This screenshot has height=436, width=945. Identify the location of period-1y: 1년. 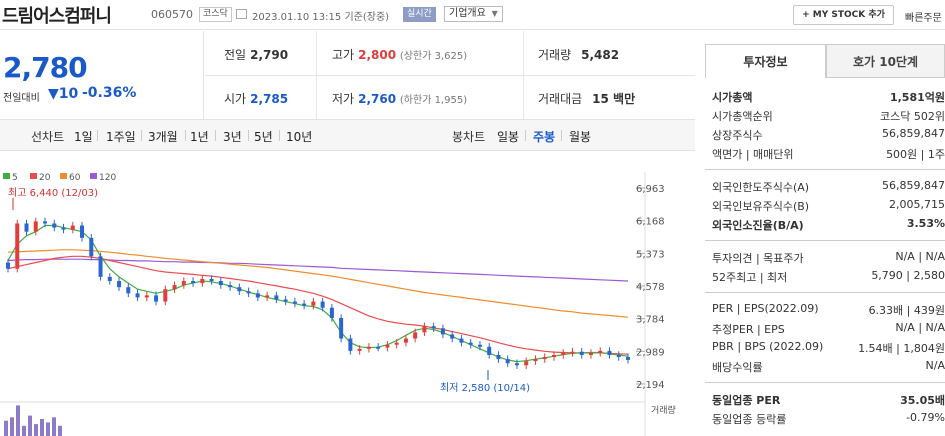
(199, 137).